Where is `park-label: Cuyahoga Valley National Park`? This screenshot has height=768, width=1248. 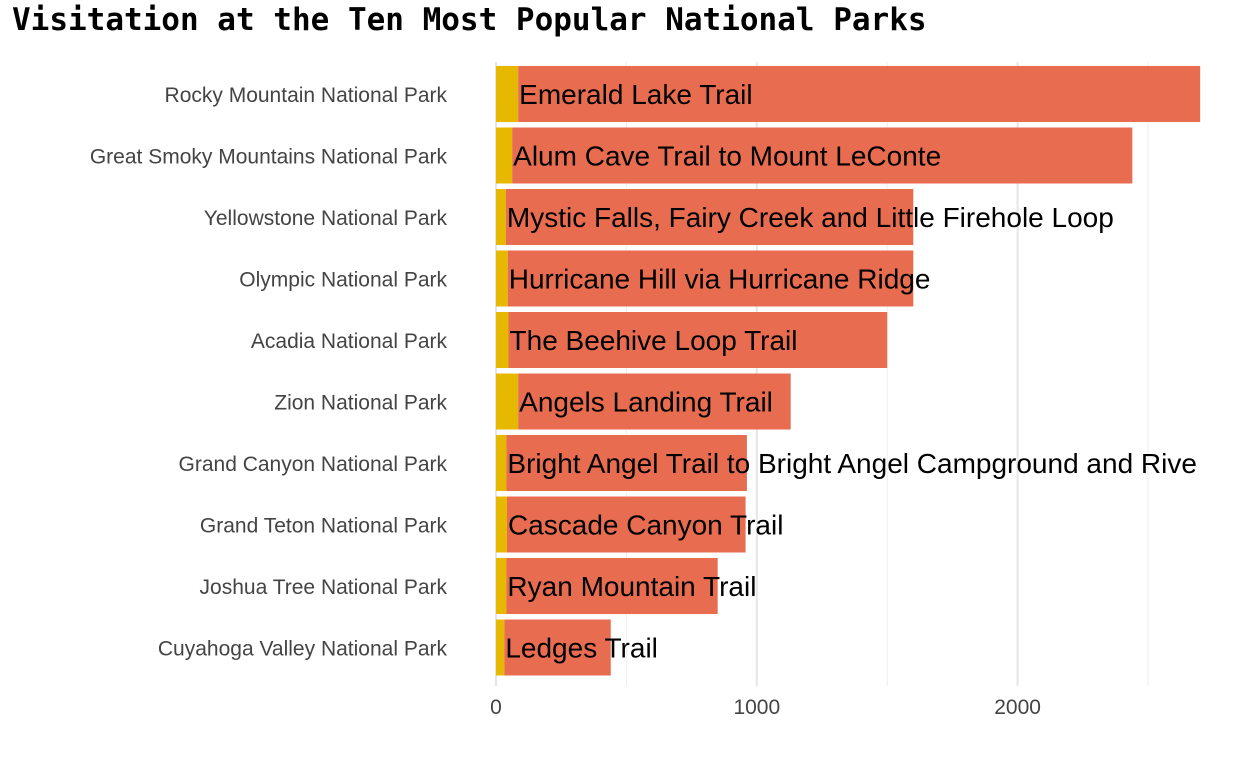 park-label: Cuyahoga Valley National Park is located at coordinates (303, 649).